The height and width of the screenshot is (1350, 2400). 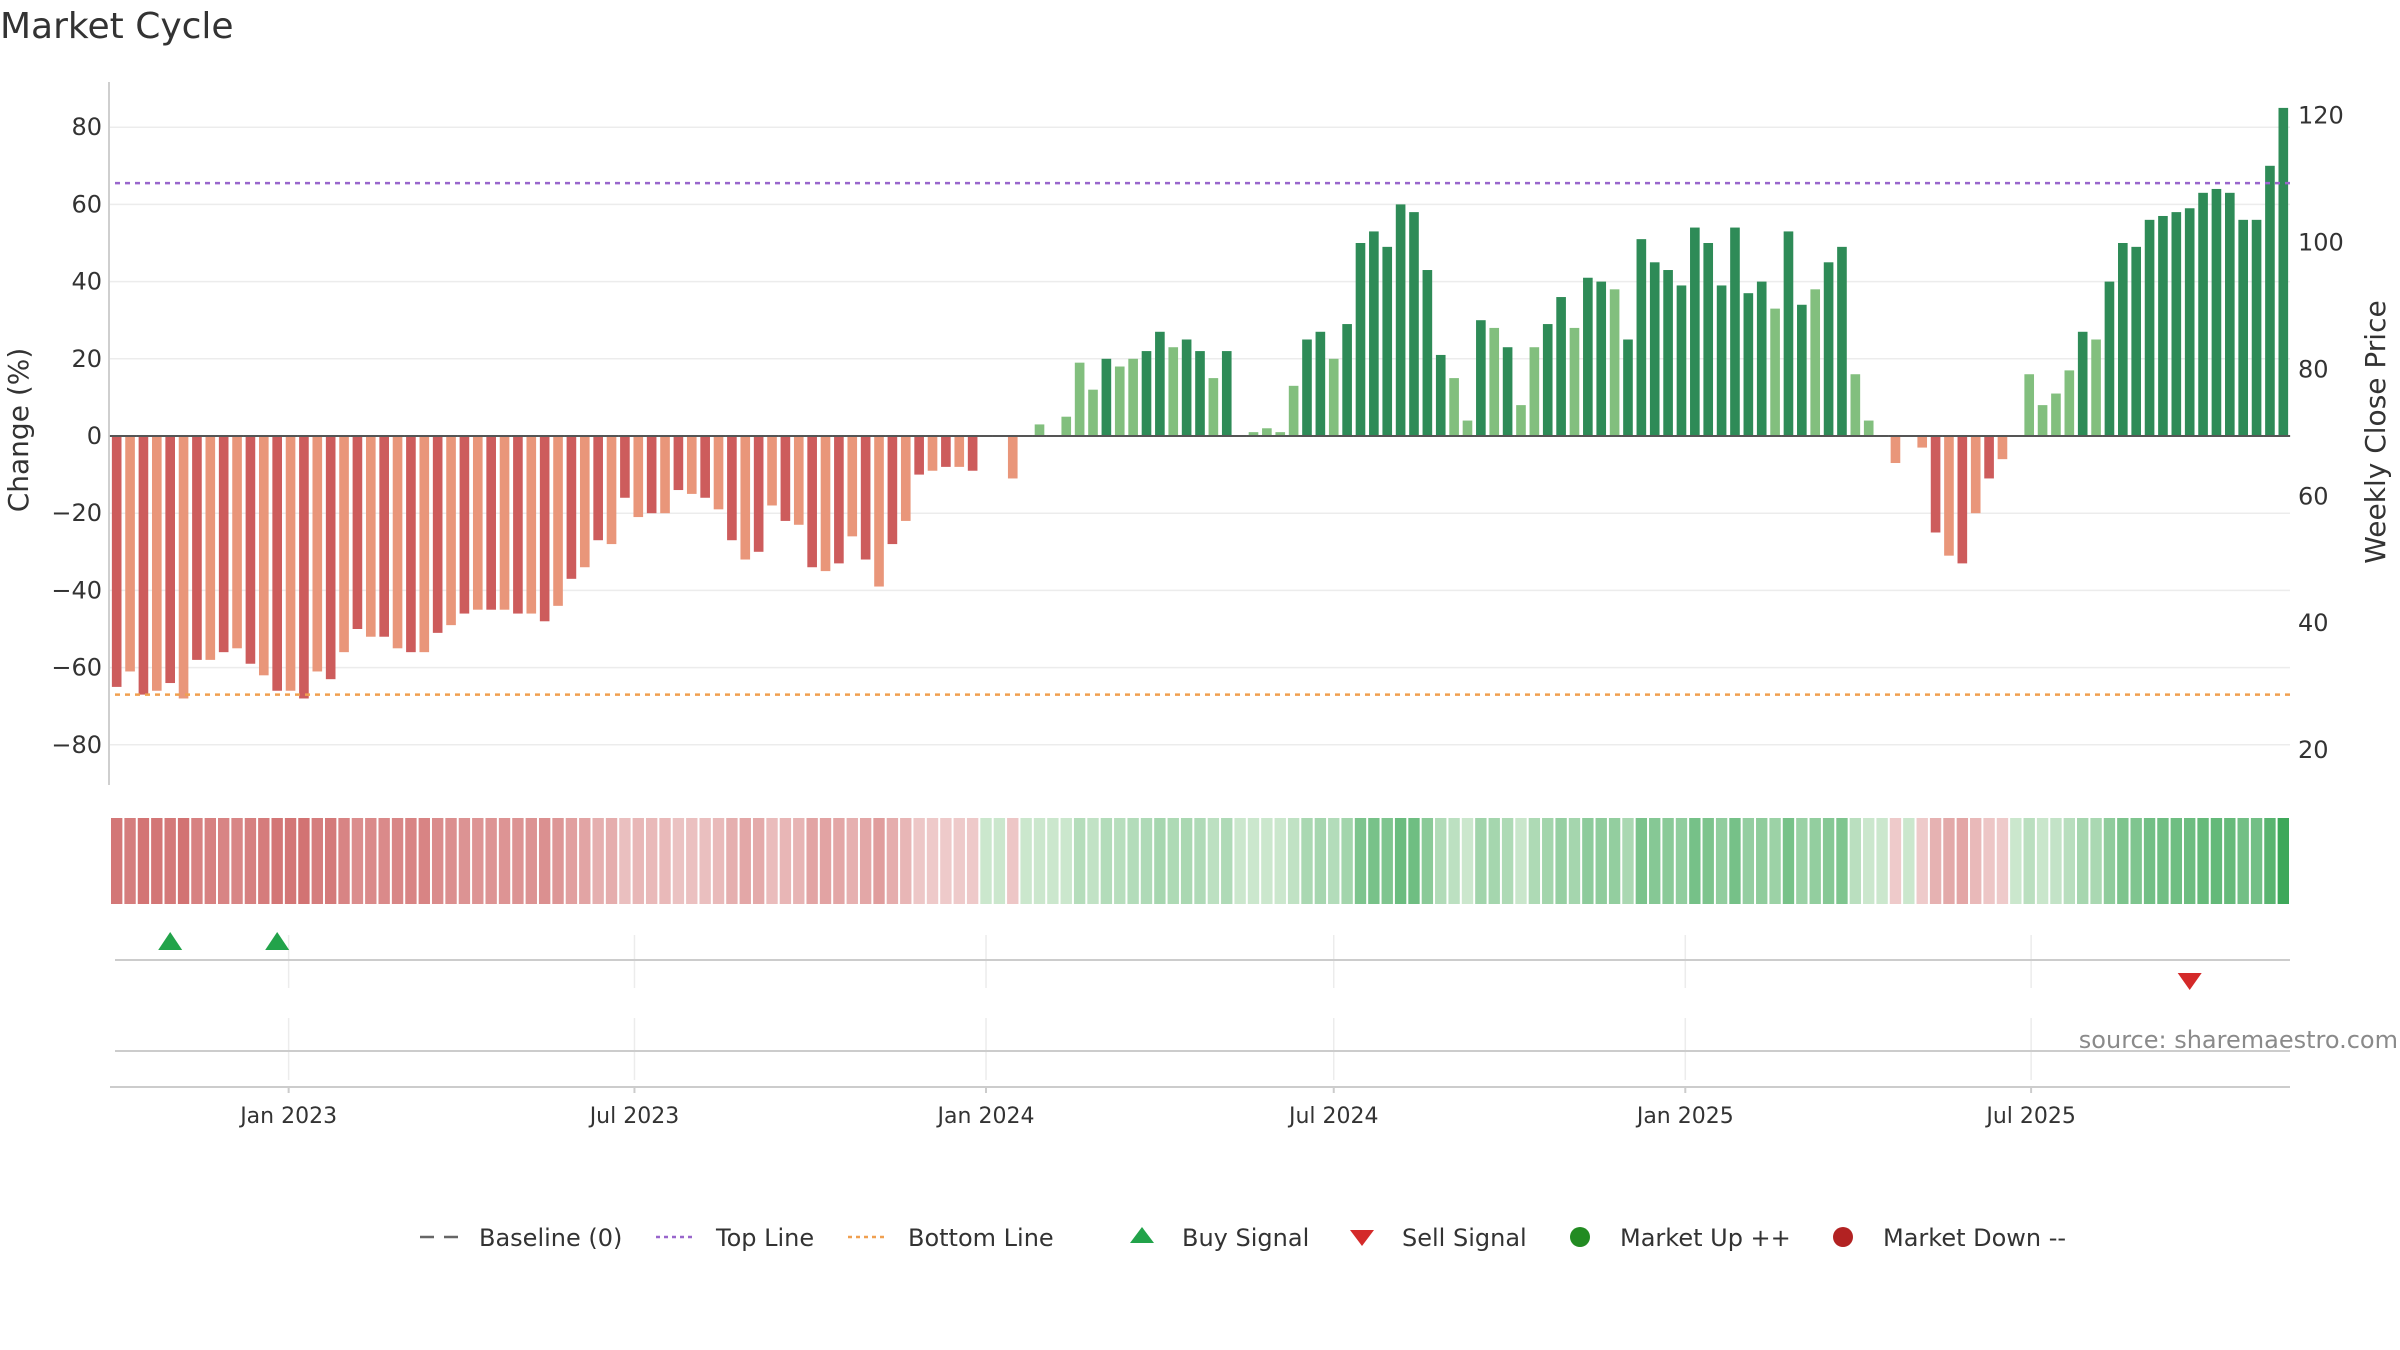 I want to click on chart-title: Market Cycle, so click(x=117, y=26).